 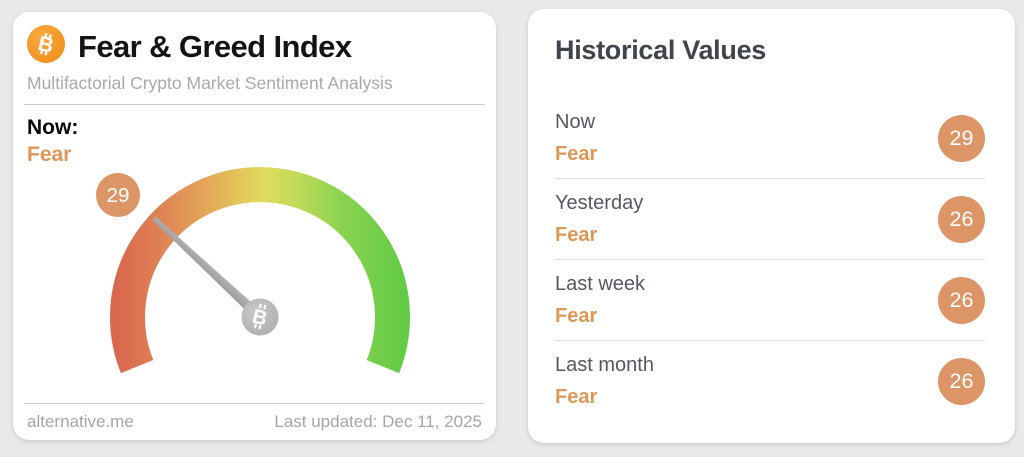 What do you see at coordinates (49, 154) in the screenshot?
I see `now-classification: Fear` at bounding box center [49, 154].